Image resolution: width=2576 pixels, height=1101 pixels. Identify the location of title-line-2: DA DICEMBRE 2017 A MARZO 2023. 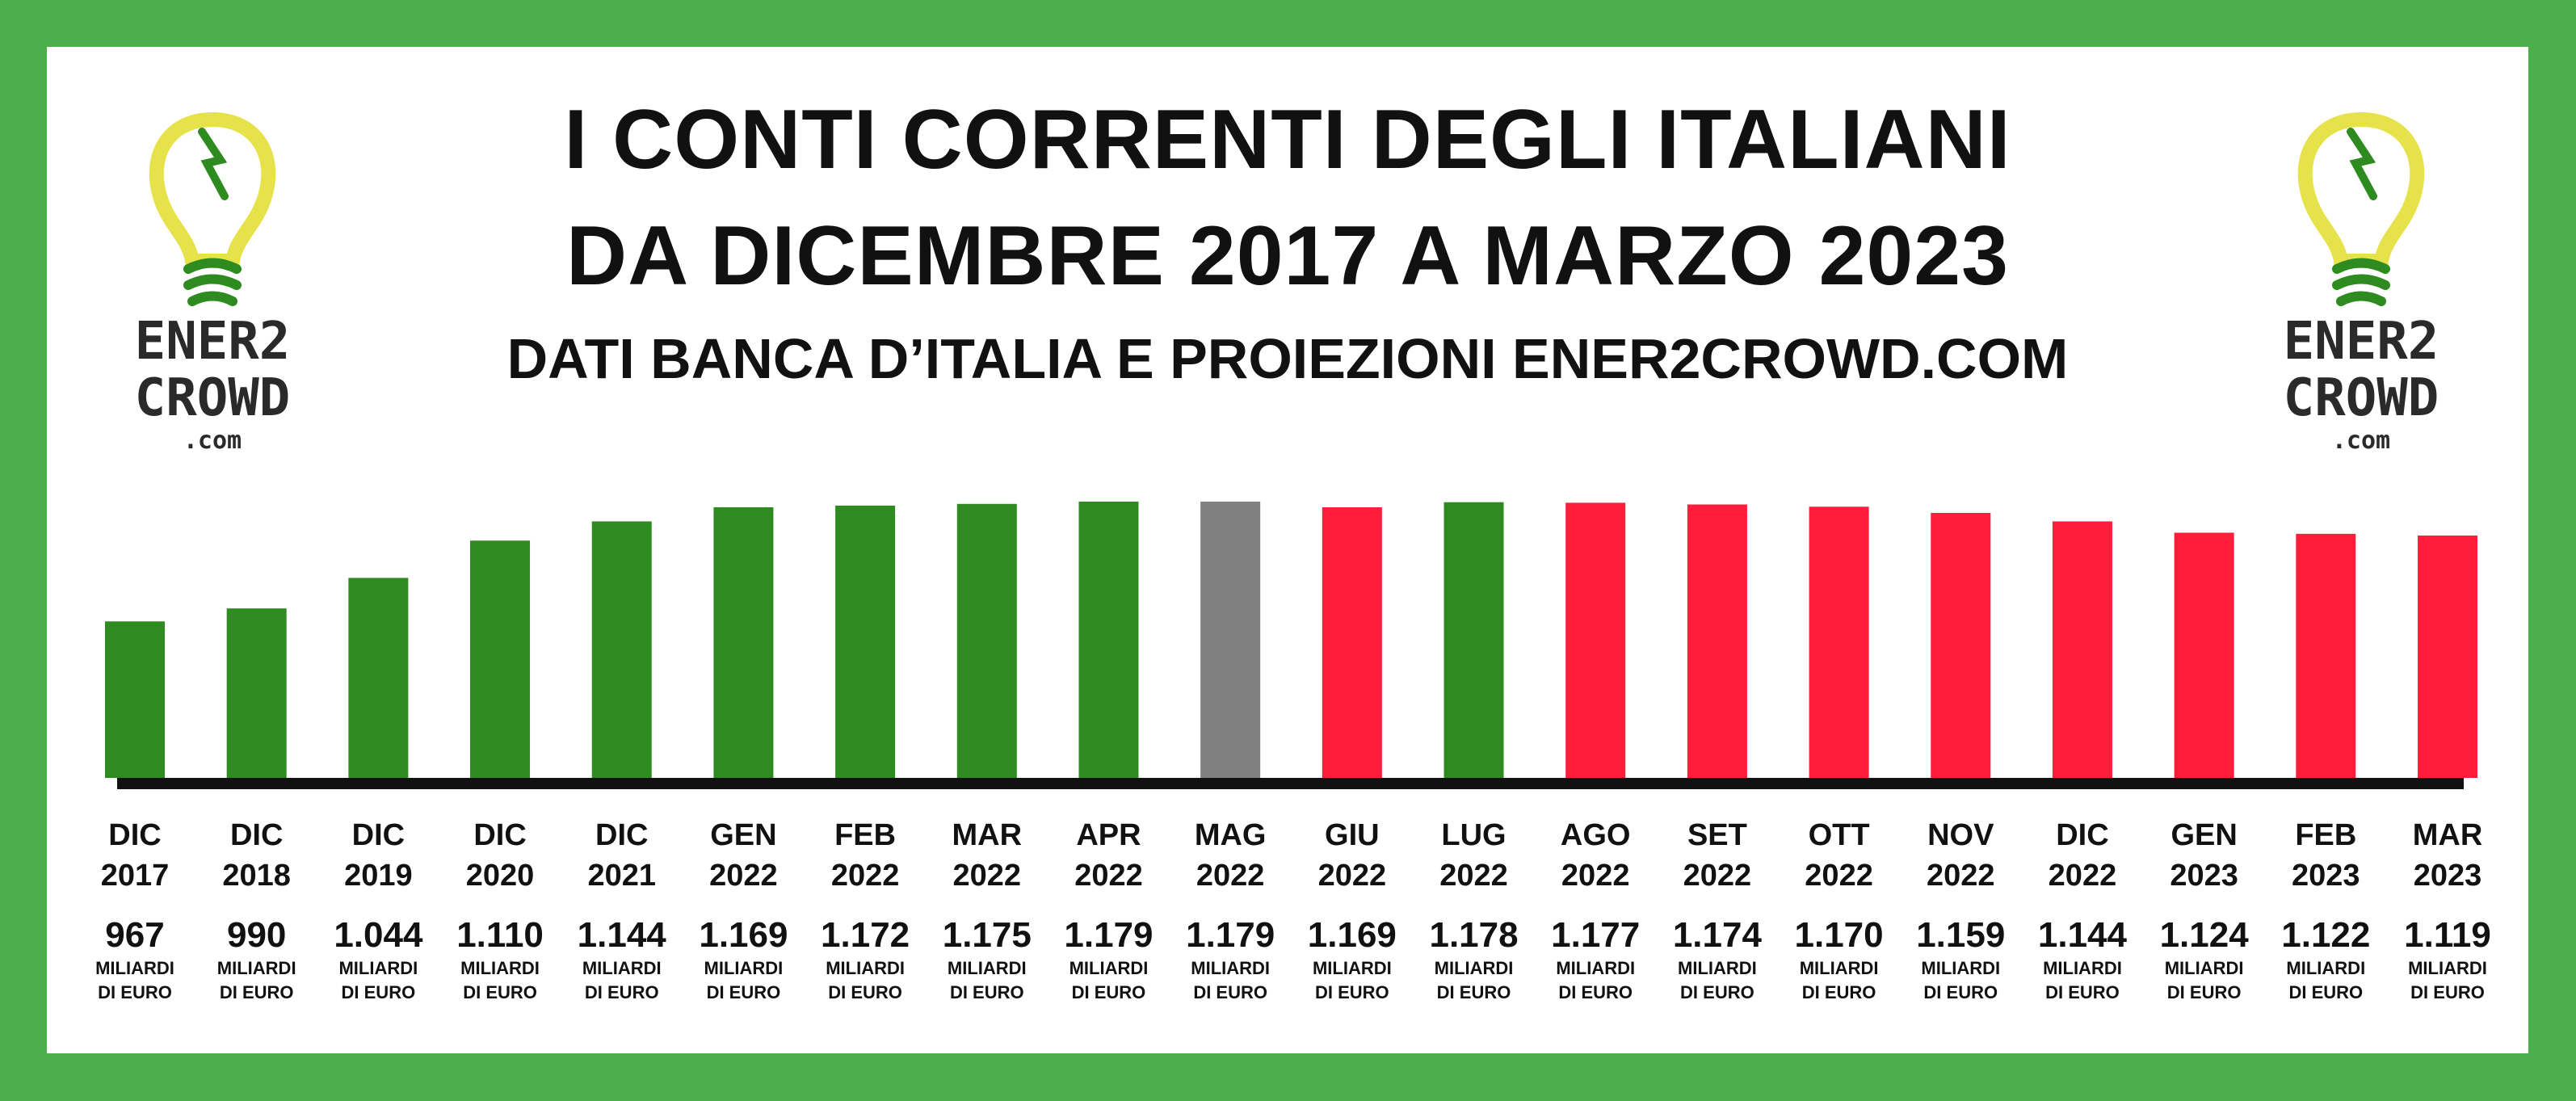
(1288, 256).